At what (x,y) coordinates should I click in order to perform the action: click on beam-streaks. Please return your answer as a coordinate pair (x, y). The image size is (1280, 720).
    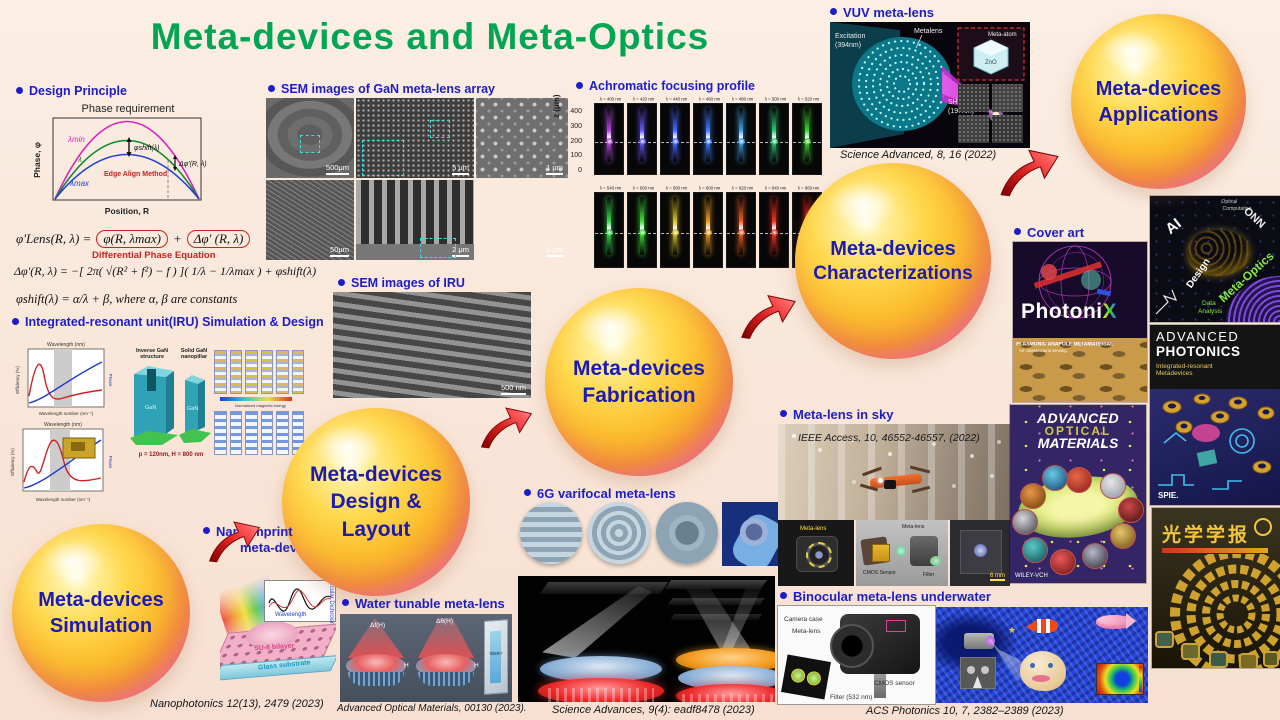
    Looking at the image, I should click on (601, 695).